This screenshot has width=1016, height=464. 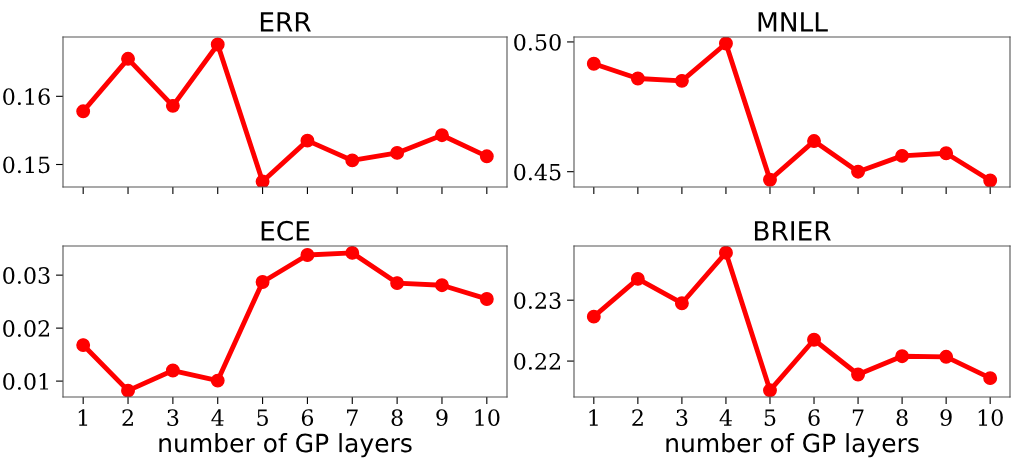 I want to click on y-tick-label: 0.01, so click(x=26, y=381).